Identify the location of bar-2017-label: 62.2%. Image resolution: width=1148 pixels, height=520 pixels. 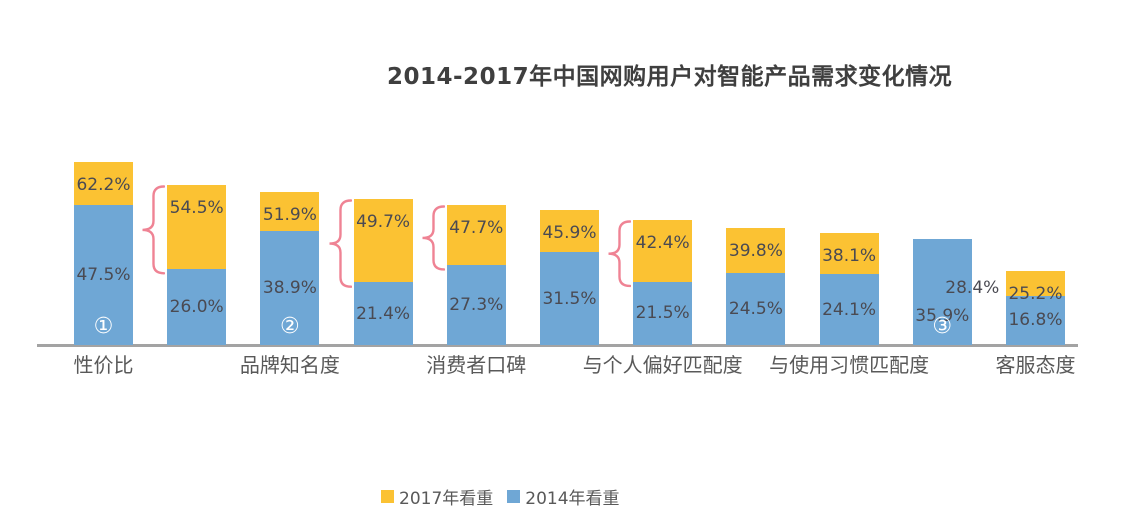
(103, 185).